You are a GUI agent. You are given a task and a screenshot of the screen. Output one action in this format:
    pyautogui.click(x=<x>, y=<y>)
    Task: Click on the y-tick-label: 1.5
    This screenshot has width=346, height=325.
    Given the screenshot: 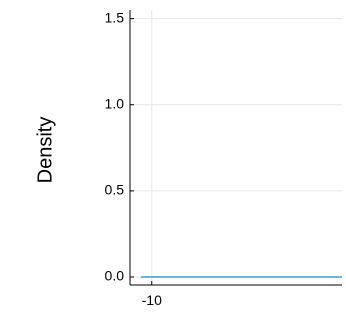 What is the action you would take?
    pyautogui.click(x=115, y=17)
    